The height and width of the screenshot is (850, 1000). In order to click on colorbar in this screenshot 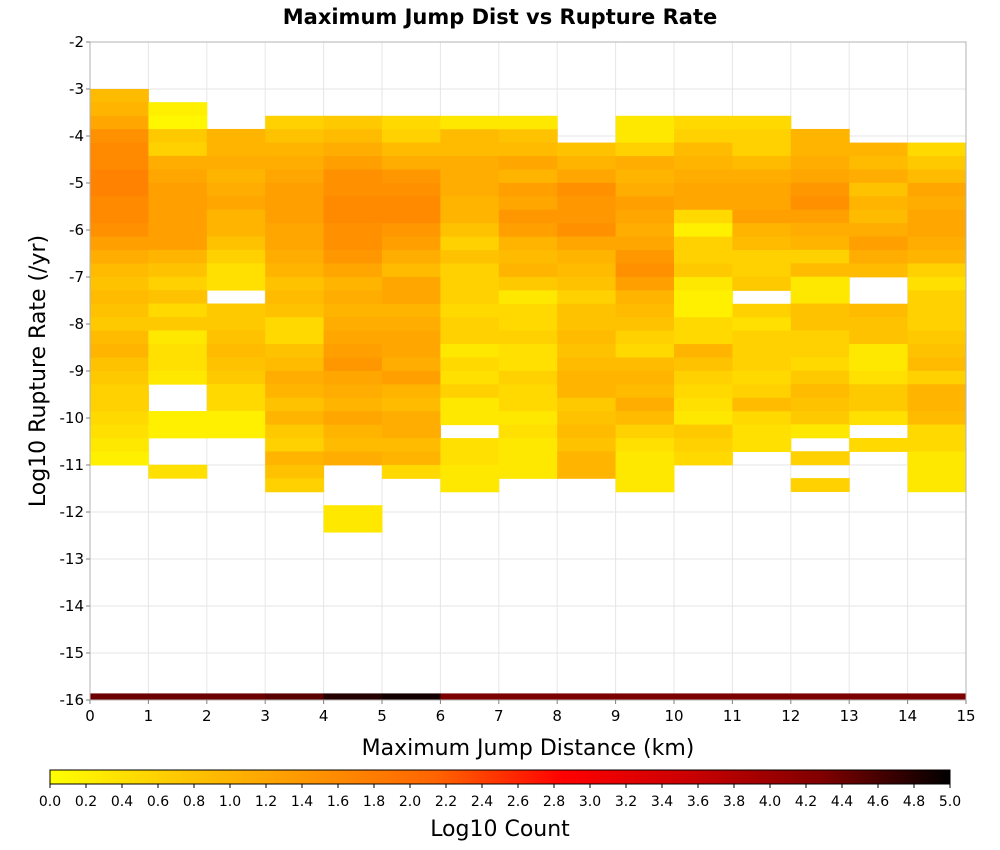, I will do `click(500, 777)`.